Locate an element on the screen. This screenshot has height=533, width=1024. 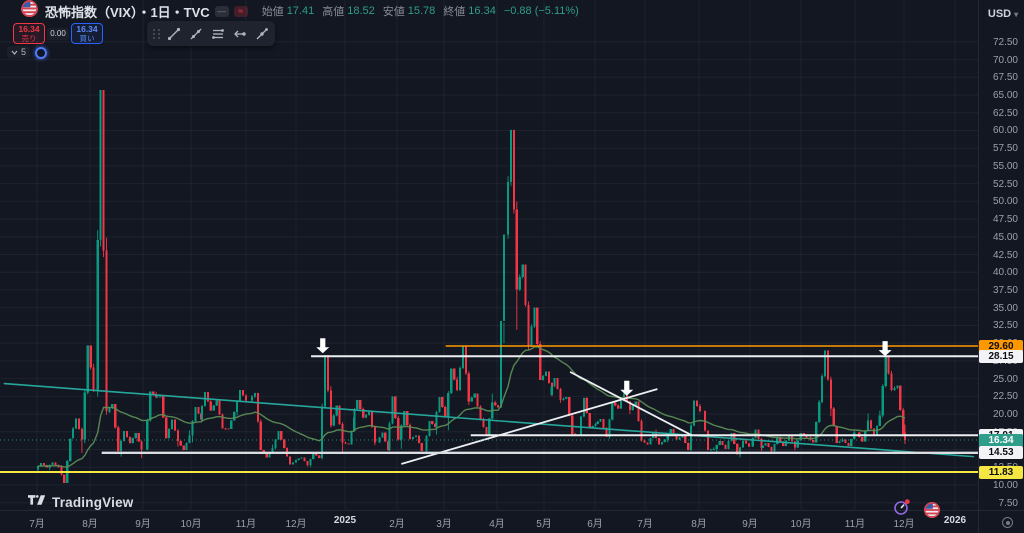
low-value: 15.78 is located at coordinates (421, 11).